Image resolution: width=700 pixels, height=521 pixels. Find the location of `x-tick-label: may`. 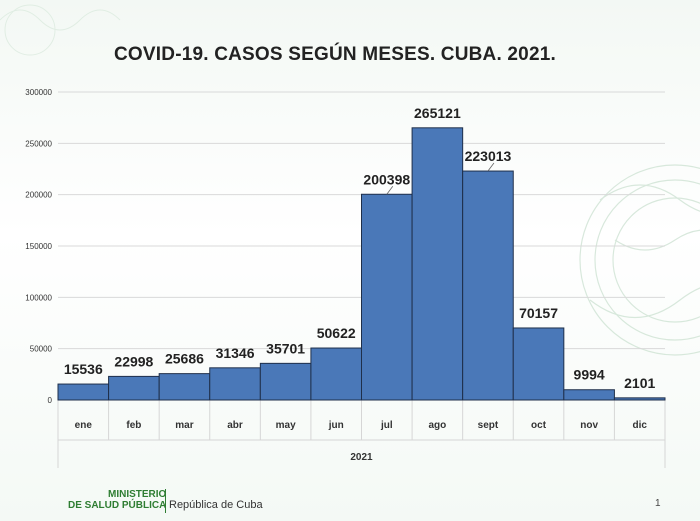

x-tick-label: may is located at coordinates (286, 425).